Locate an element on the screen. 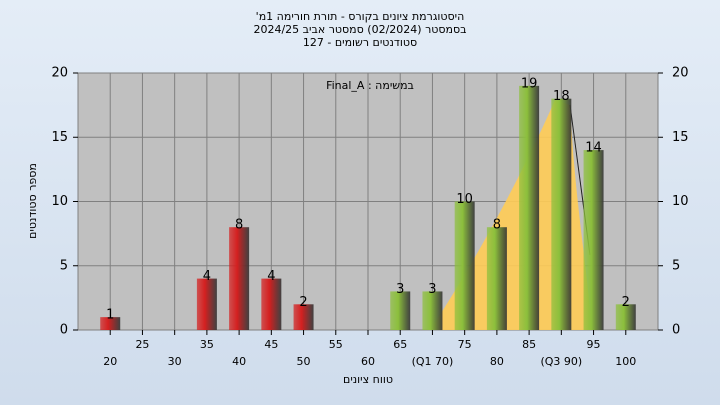 This screenshot has width=720, height=405. chart-title: היסטוגרמת ציונים בקורס - תורת חורימה 1מ' is located at coordinates (360, 16).